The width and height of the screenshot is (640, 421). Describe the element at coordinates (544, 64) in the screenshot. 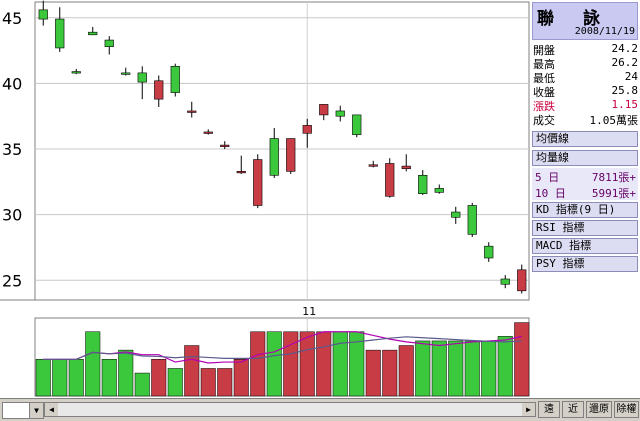

I see `quote-high-label: 最高` at that location.